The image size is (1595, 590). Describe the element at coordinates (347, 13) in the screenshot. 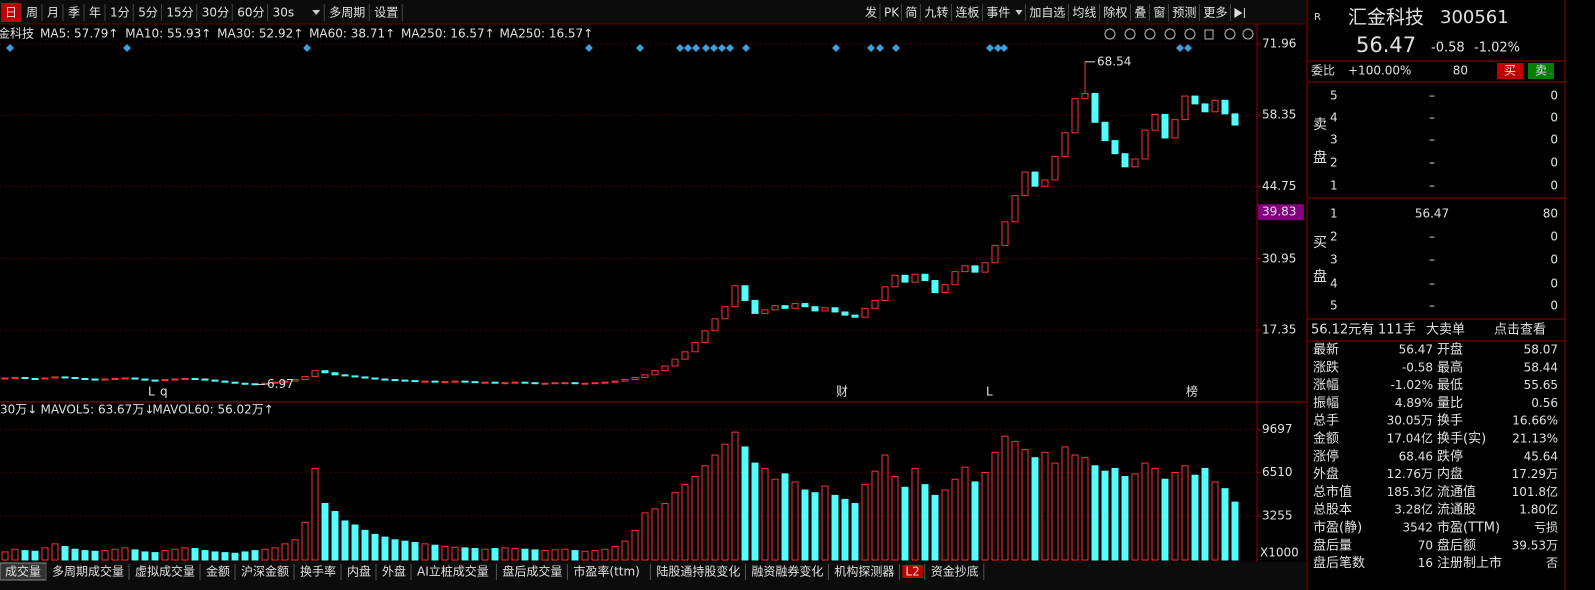

I see `period-tab: 多周期` at that location.